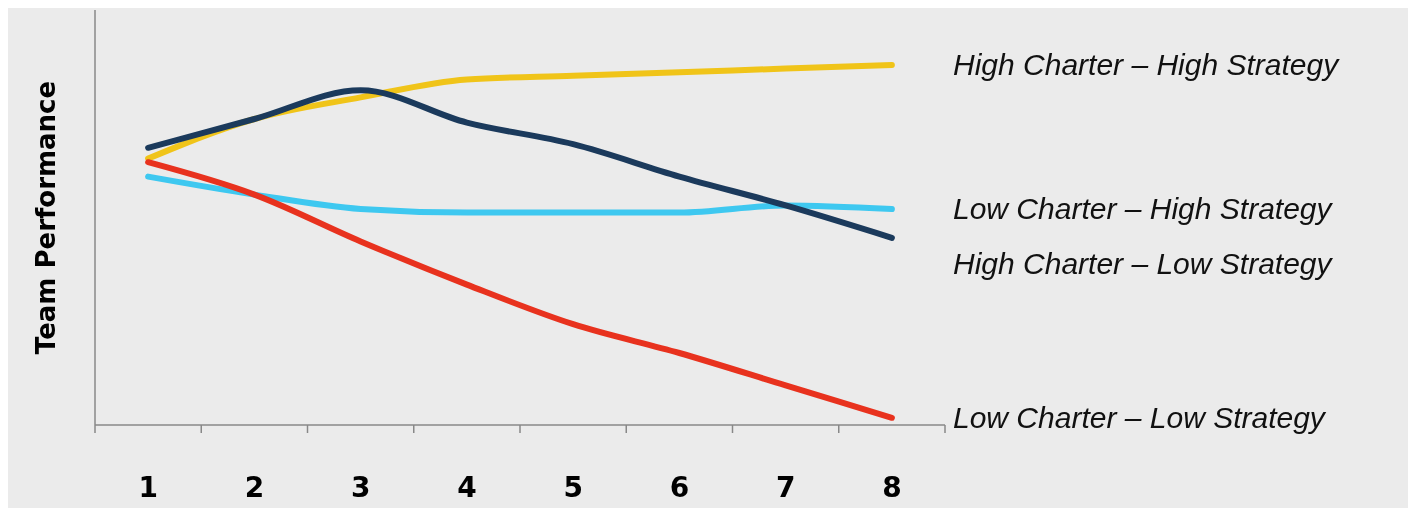 This screenshot has height=515, width=1416. I want to click on x-tick-label: 5, so click(573, 487).